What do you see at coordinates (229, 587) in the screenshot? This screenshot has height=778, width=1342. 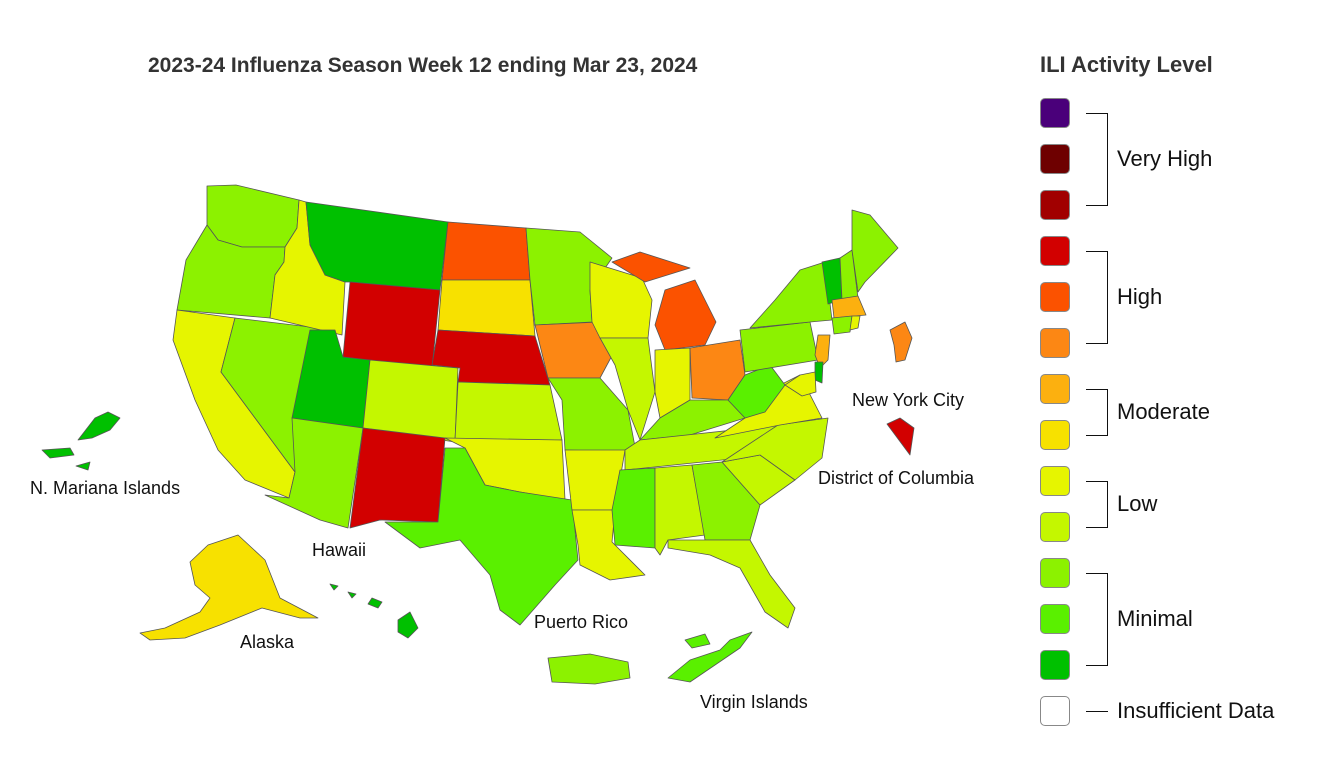 I see `inset-alaska` at bounding box center [229, 587].